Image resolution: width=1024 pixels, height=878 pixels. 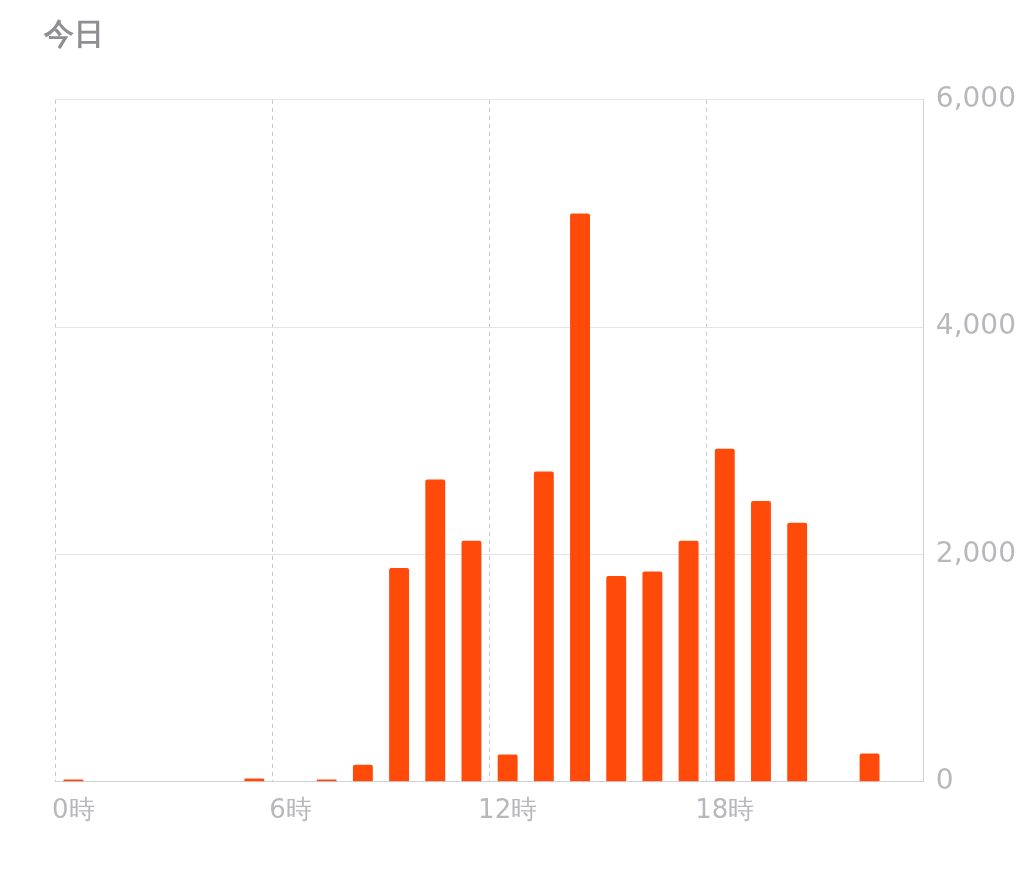 What do you see at coordinates (508, 809) in the screenshot?
I see `x-tick-label: 12時` at bounding box center [508, 809].